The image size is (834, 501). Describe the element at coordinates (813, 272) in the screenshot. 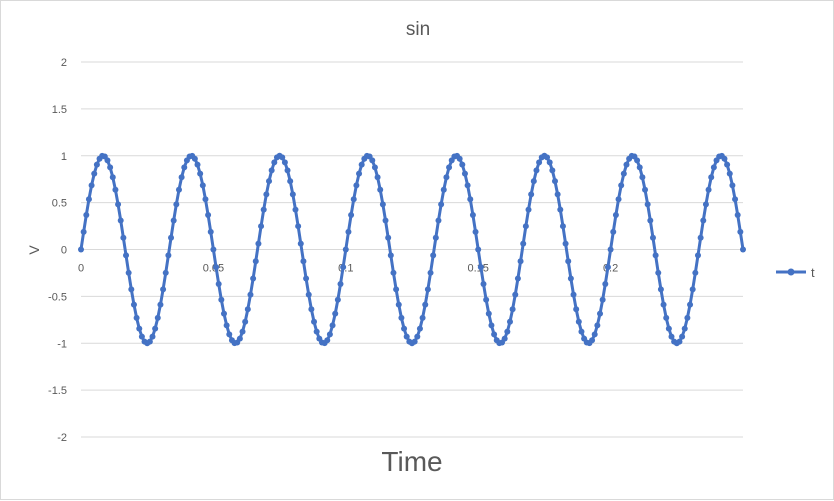

I see `legend-label: t` at that location.